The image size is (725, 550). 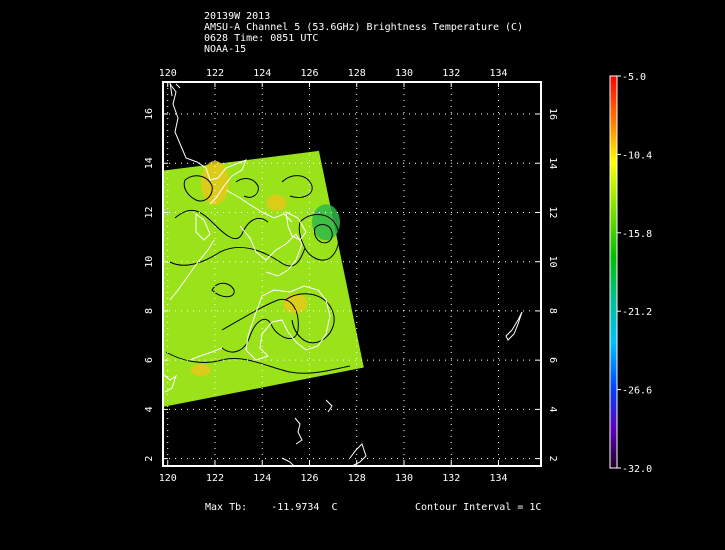 I want to click on colorbar-label: -15.8, so click(x=637, y=234).